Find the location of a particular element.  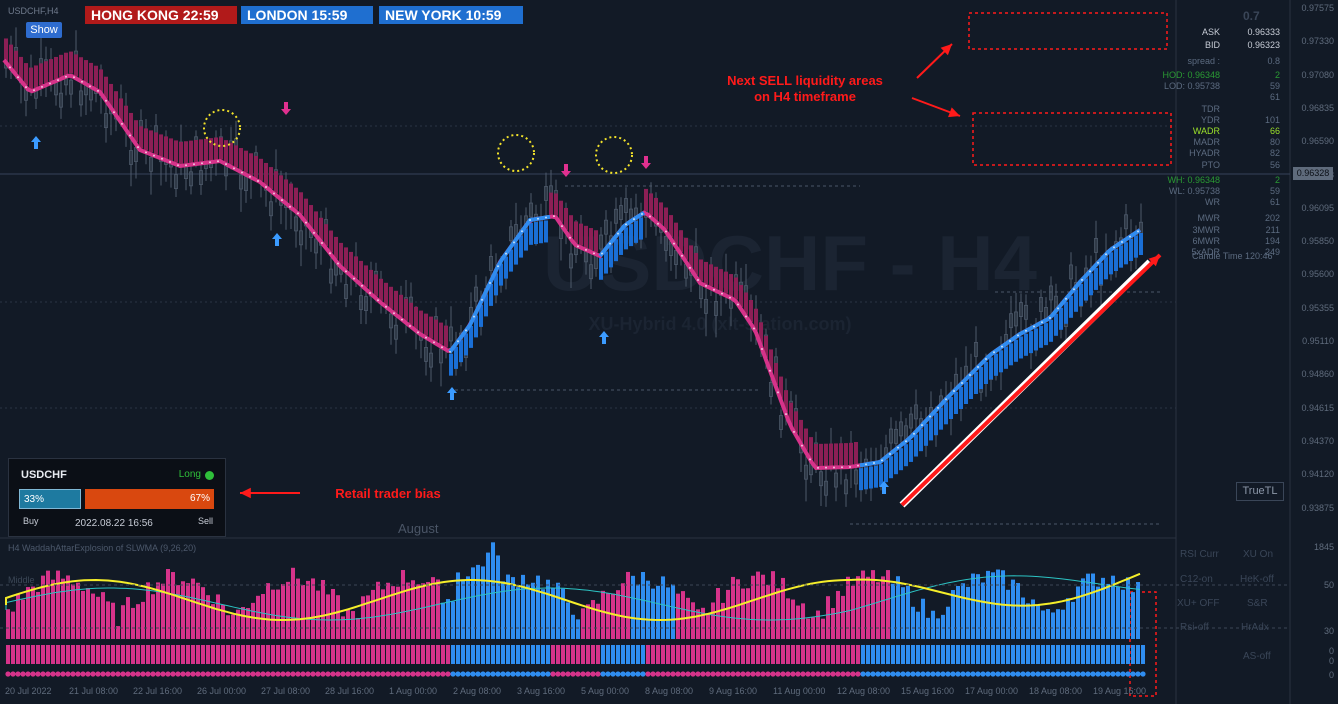

sell-percentage-bar: 67% is located at coordinates (149, 499).